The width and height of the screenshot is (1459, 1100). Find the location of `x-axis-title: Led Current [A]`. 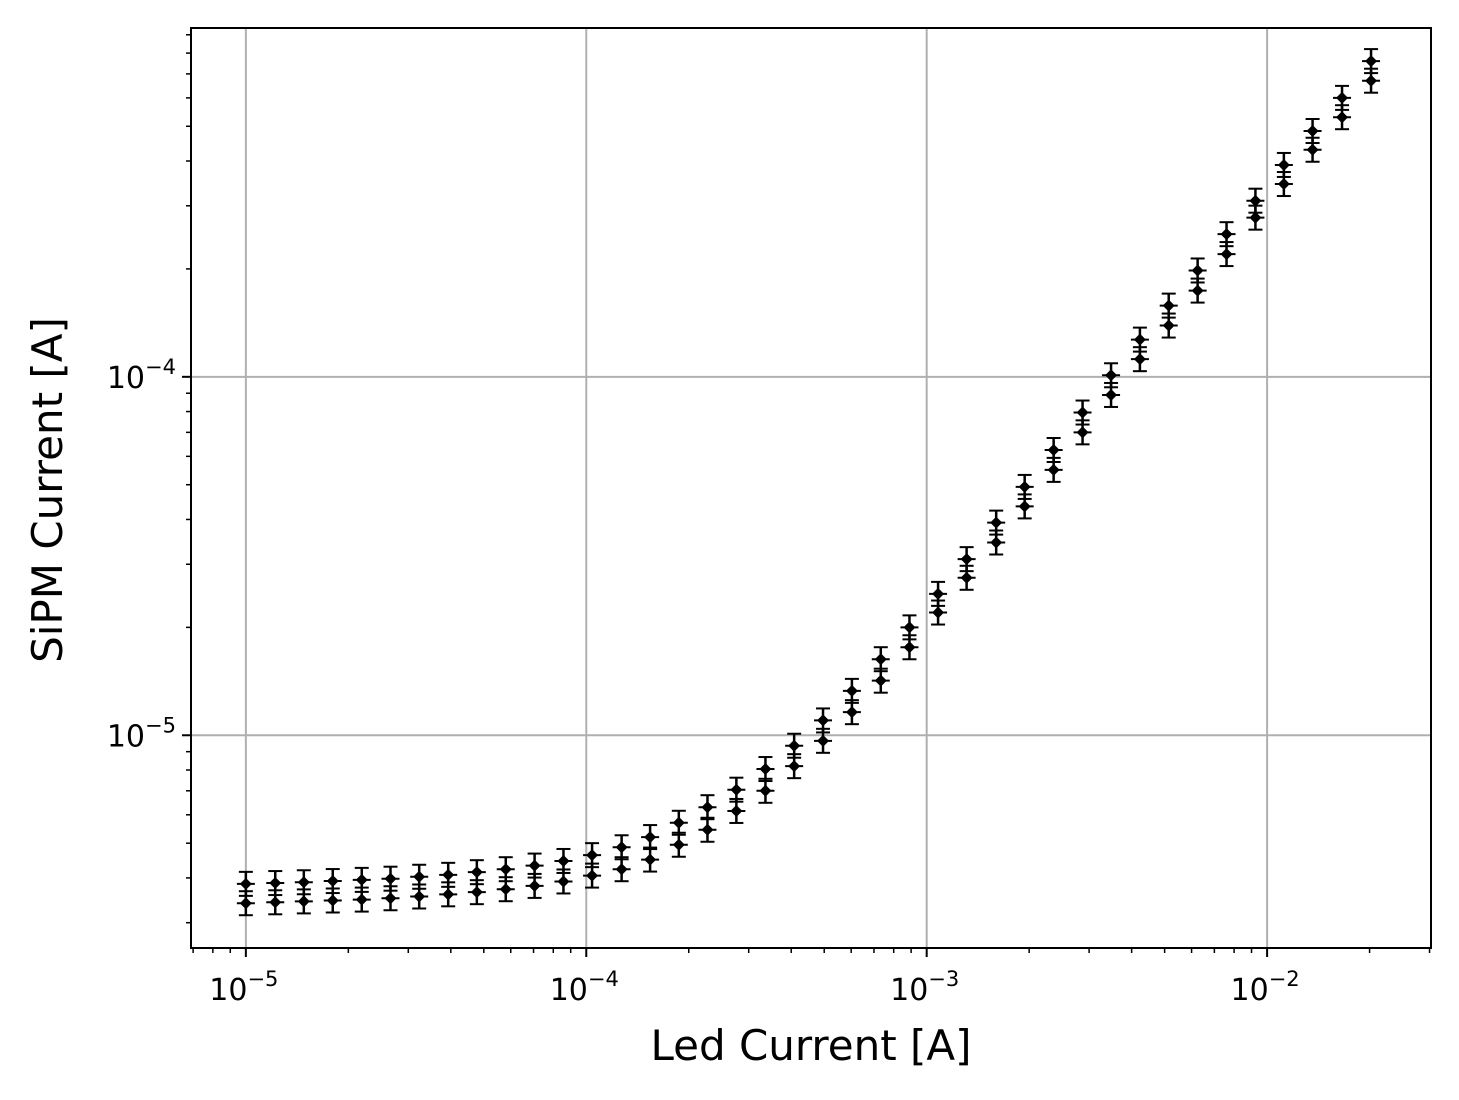

x-axis-title: Led Current [A] is located at coordinates (810, 1045).